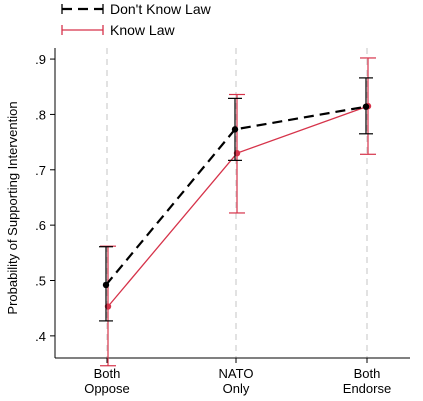  Describe the element at coordinates (367, 373) in the screenshot. I see `x-tick-label-2-0: Both` at that location.